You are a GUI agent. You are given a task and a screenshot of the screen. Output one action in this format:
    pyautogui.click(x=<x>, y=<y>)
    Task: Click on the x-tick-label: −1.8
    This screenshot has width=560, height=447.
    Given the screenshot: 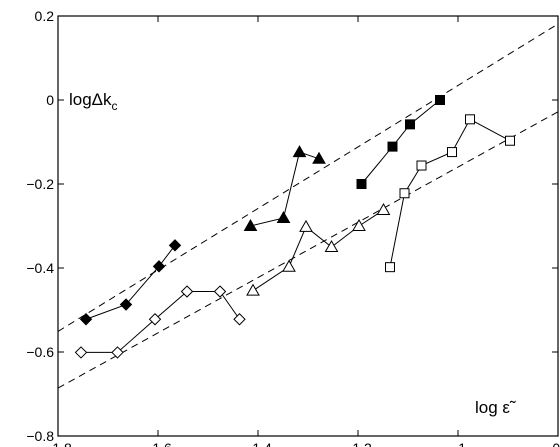 What is the action you would take?
    pyautogui.click(x=58, y=443)
    